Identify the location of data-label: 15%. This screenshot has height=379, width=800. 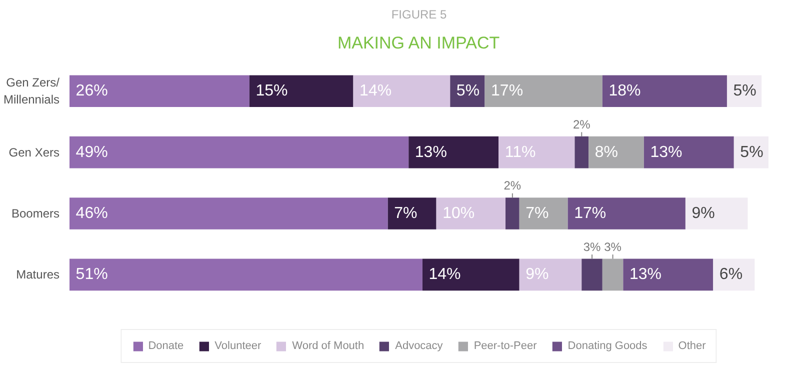
(272, 91).